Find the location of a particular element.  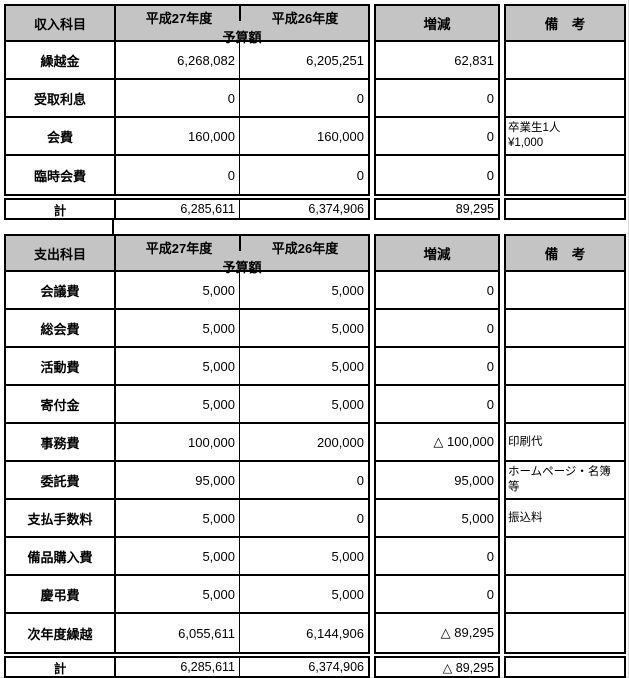

table-row: 慶弔費 5,000 5,000 is located at coordinates (187, 595).